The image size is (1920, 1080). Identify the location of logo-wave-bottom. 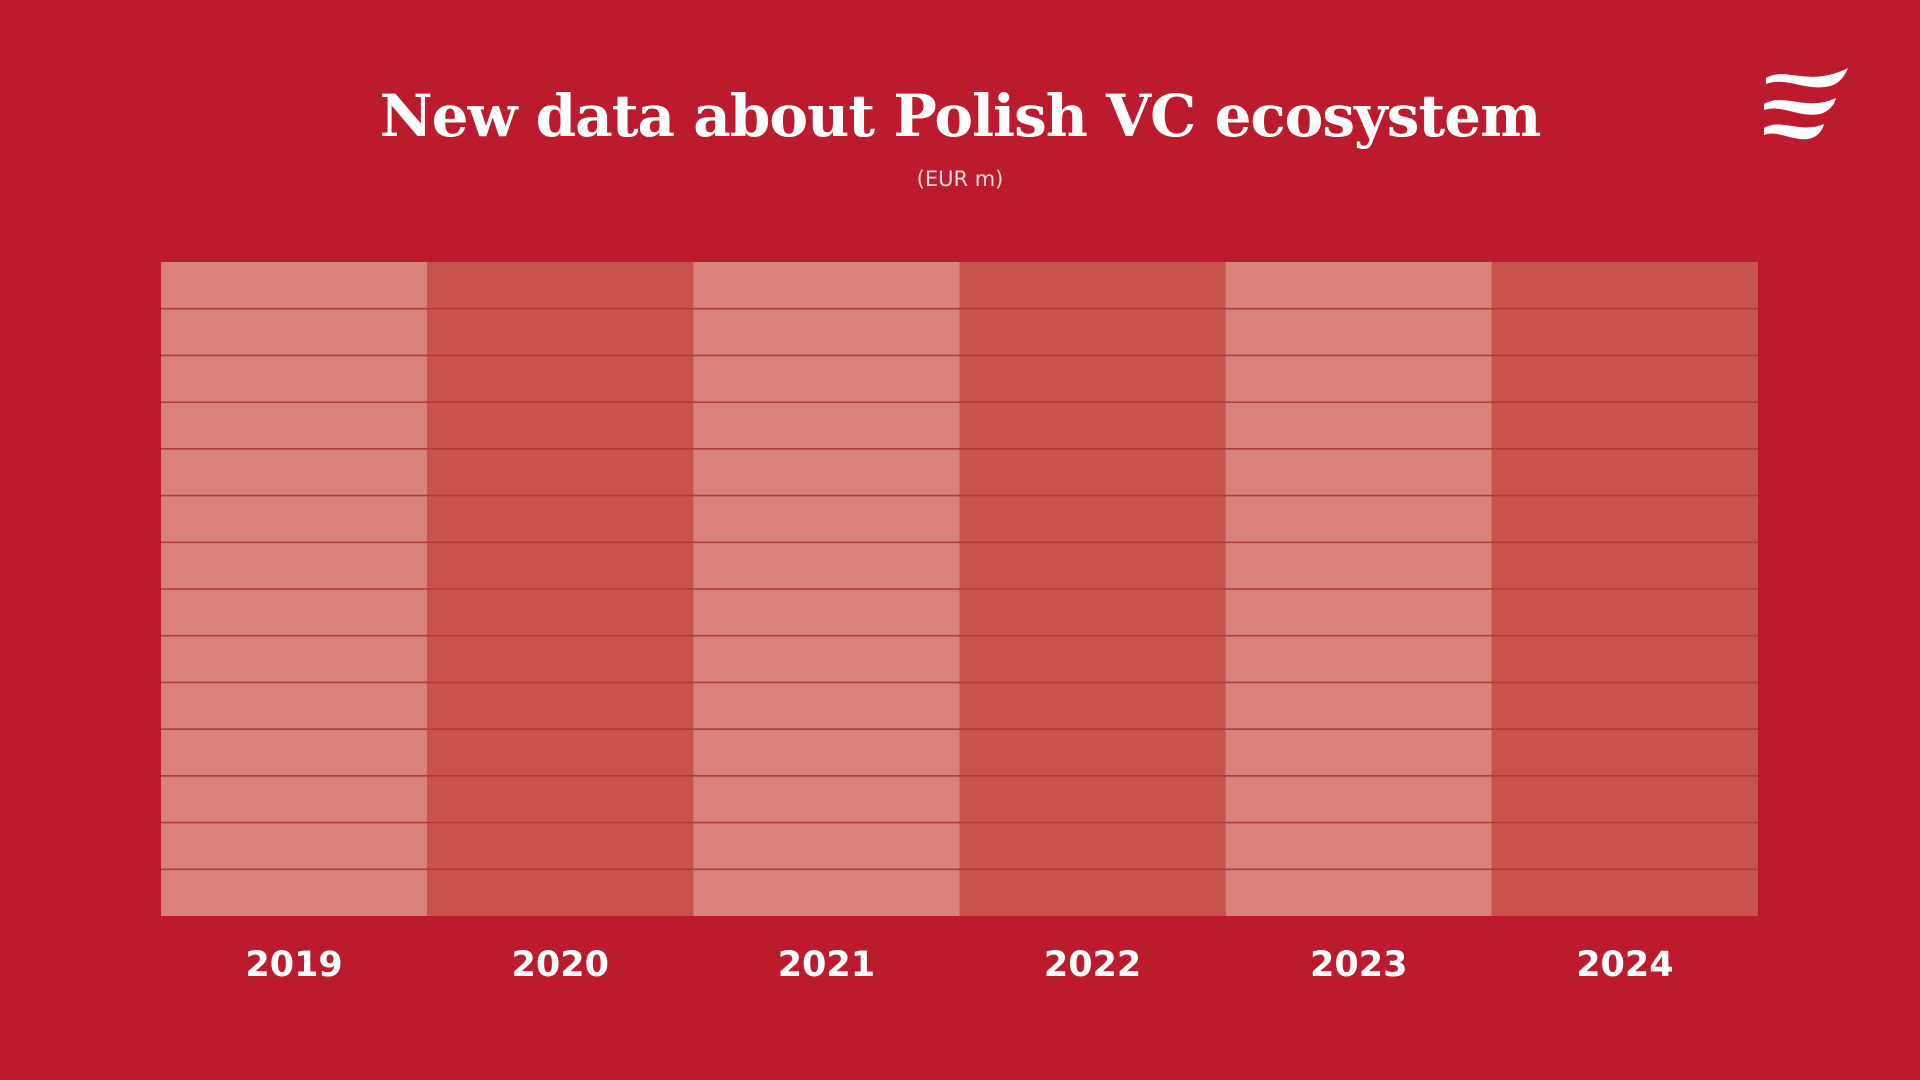
(1794, 132).